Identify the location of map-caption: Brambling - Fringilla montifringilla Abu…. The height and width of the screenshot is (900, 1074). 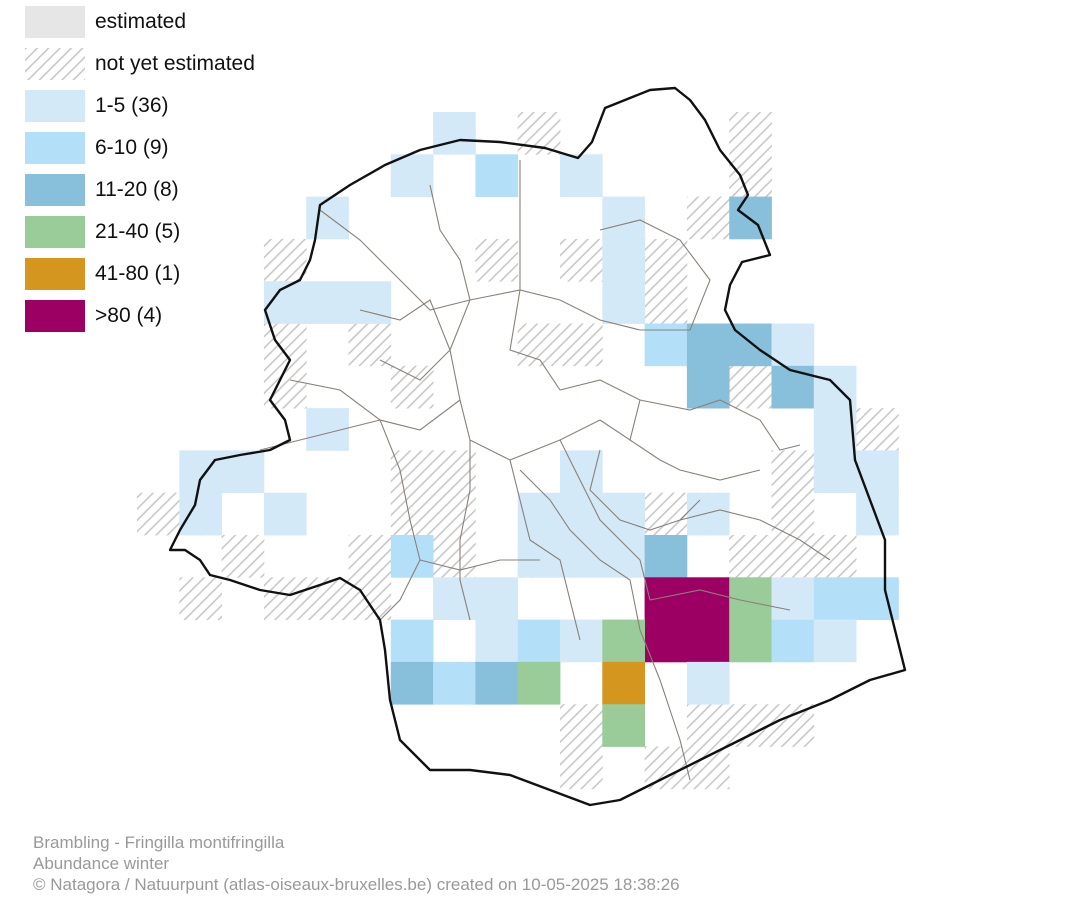
(356, 863).